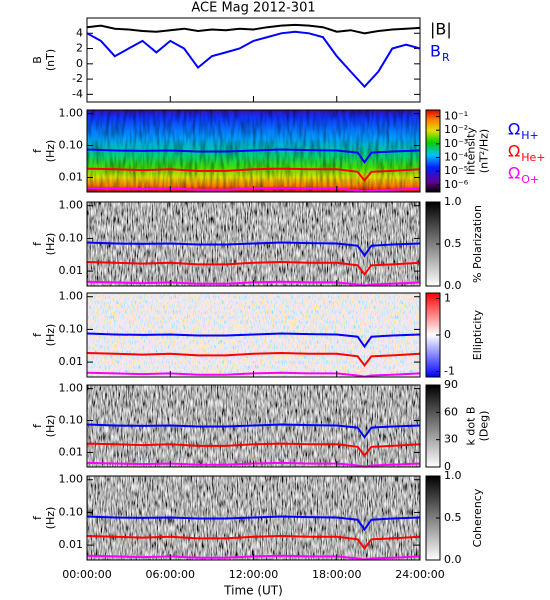 Image resolution: width=550 pixels, height=600 pixels. Describe the element at coordinates (50, 60) in the screenshot. I see `y-axis-label: (nT)` at that location.